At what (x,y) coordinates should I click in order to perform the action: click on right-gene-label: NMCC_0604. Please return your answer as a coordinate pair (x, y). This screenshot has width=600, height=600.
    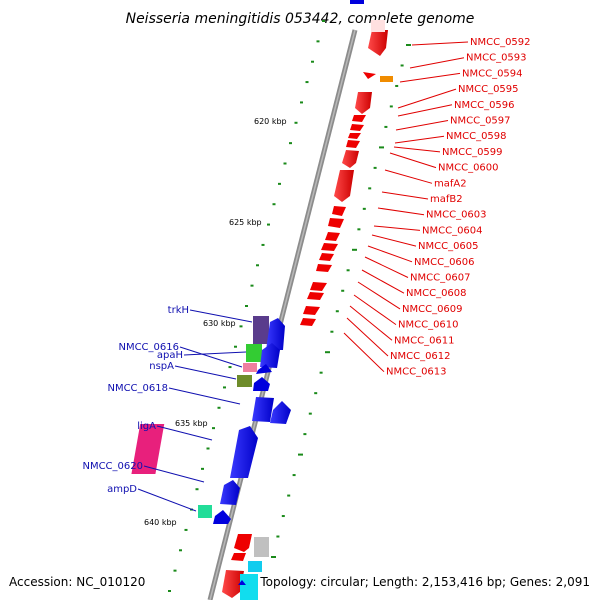
    Looking at the image, I should click on (452, 230).